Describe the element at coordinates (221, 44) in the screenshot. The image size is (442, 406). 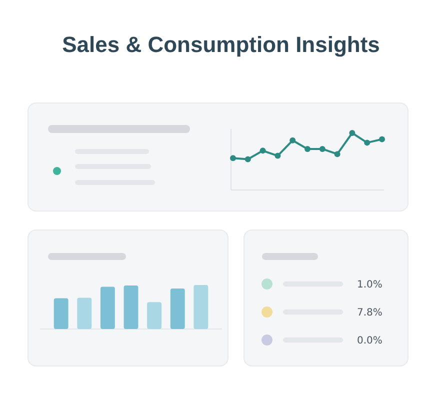
I see `chart-title: Sales & Consumption Insights` at that location.